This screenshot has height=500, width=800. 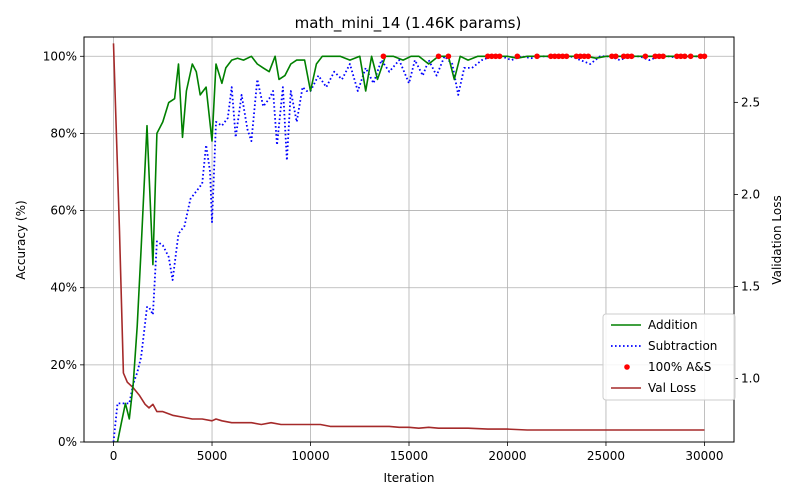 I want to click on chart-title: math_mini_14 (1.46K params), so click(x=408, y=23).